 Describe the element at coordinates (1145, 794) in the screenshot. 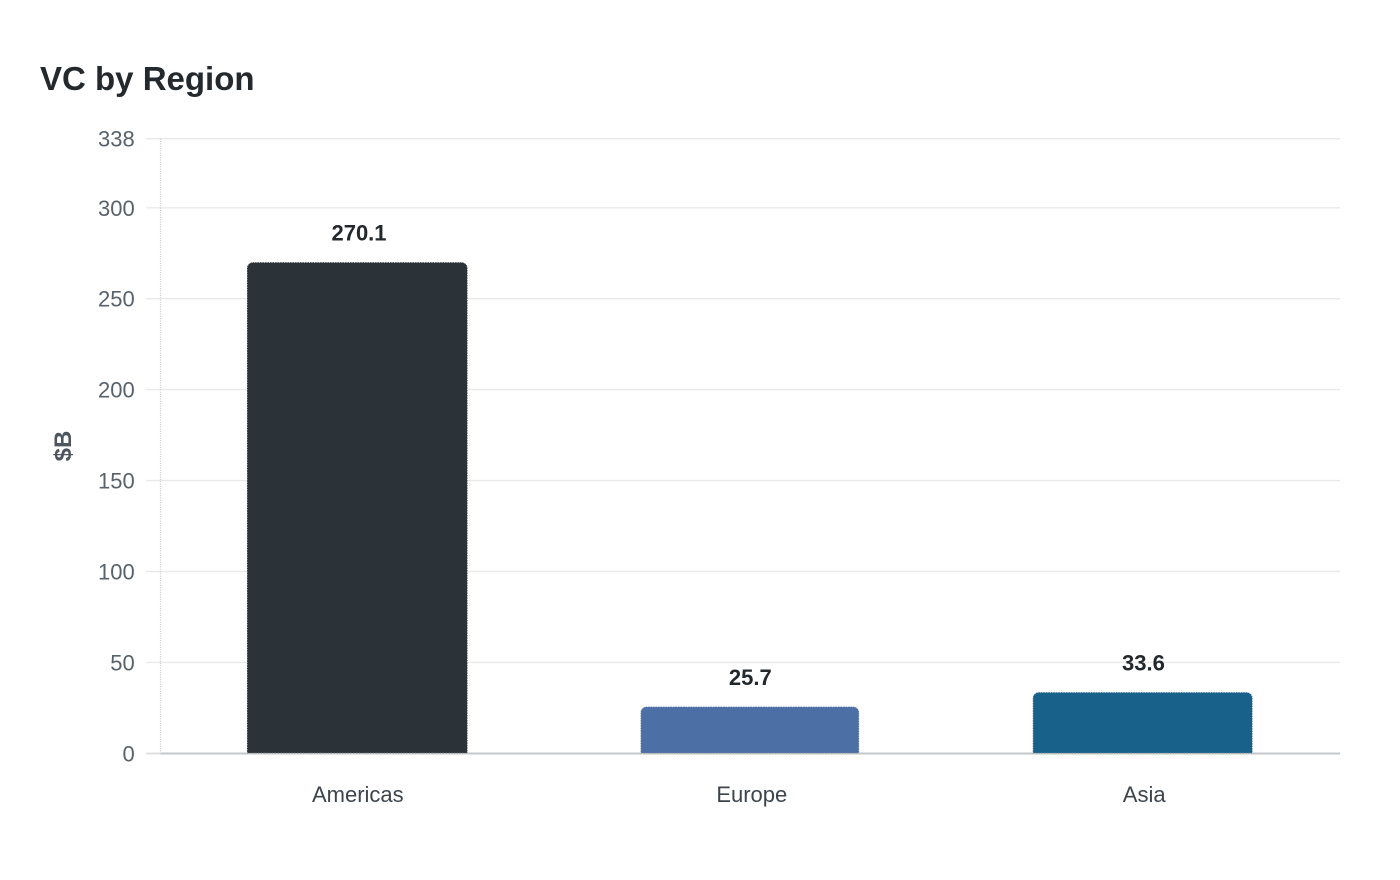

I see `svg-text: Asia` at that location.